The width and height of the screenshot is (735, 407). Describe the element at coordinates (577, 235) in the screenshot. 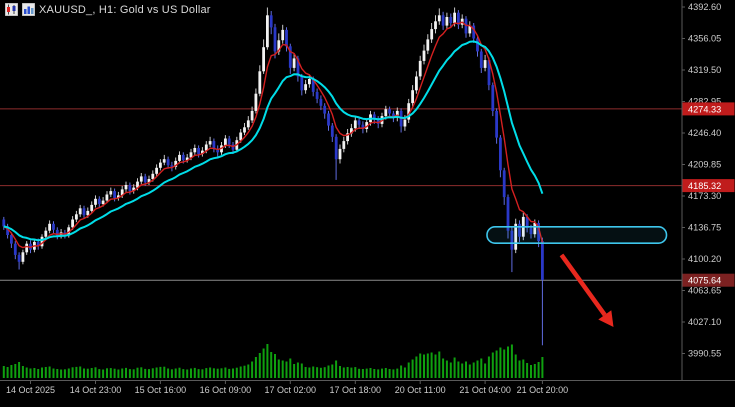

I see `highlight-box` at that location.